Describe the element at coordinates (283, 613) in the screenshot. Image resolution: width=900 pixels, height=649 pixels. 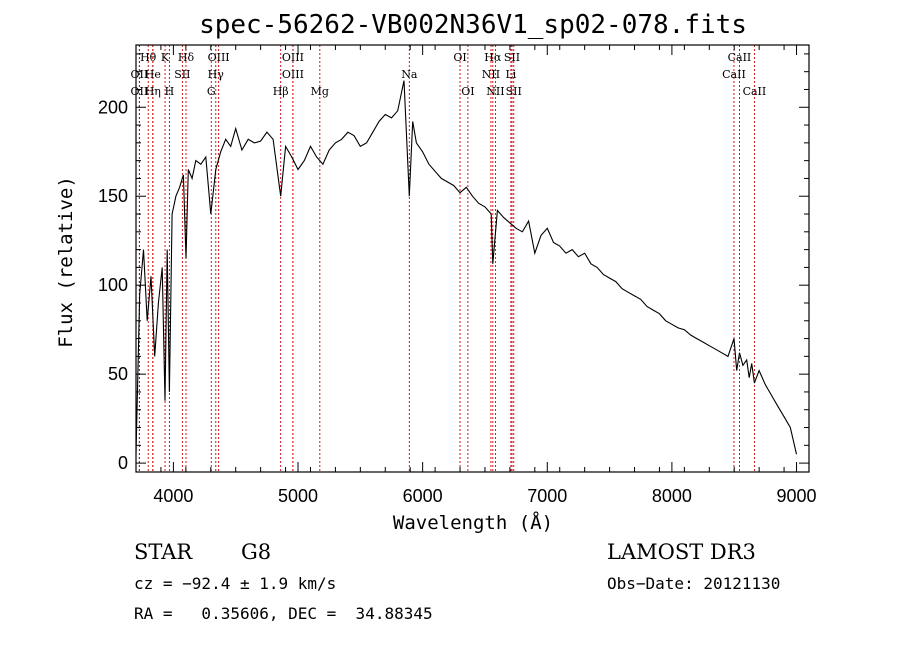
I see `coordinates: RA = 0.35606, DEC = 34.88345` at that location.